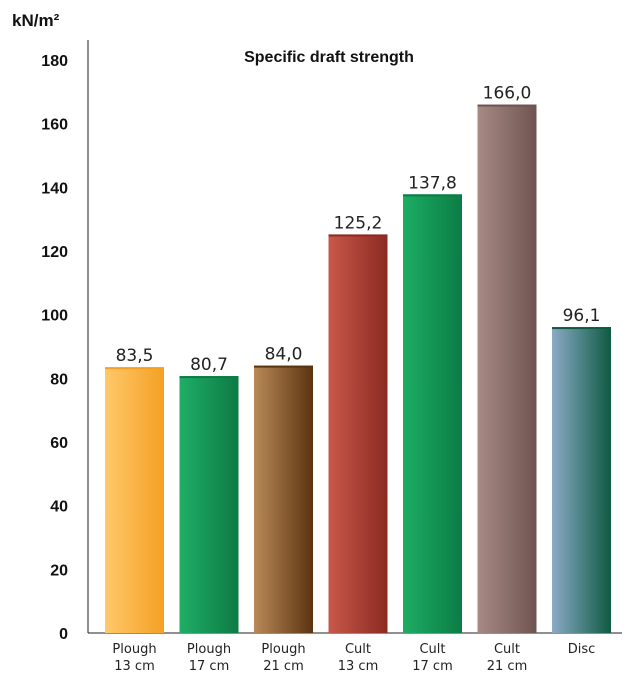 Image resolution: width=638 pixels, height=679 pixels. What do you see at coordinates (59, 379) in the screenshot?
I see `y-tick-label: 80` at bounding box center [59, 379].